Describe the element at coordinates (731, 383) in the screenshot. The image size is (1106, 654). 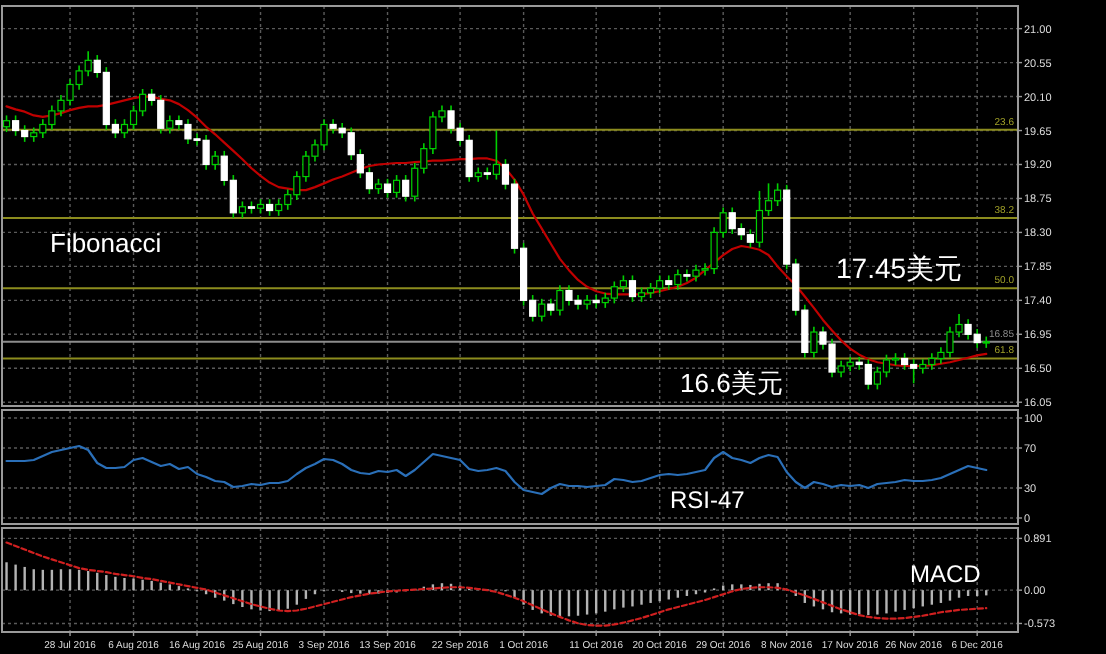
I see `annotation: 16.6美元` at that location.